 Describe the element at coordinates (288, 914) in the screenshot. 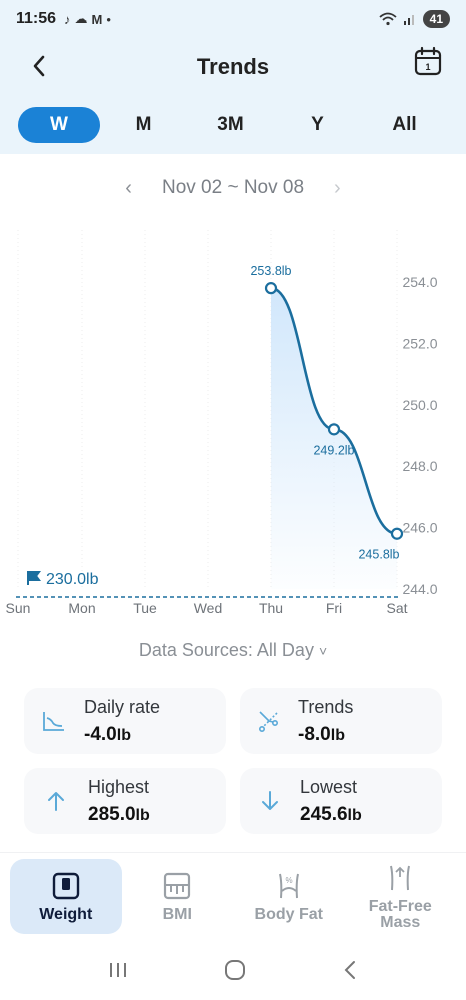

I see `nav-body-fat-label: Body Fat` at that location.